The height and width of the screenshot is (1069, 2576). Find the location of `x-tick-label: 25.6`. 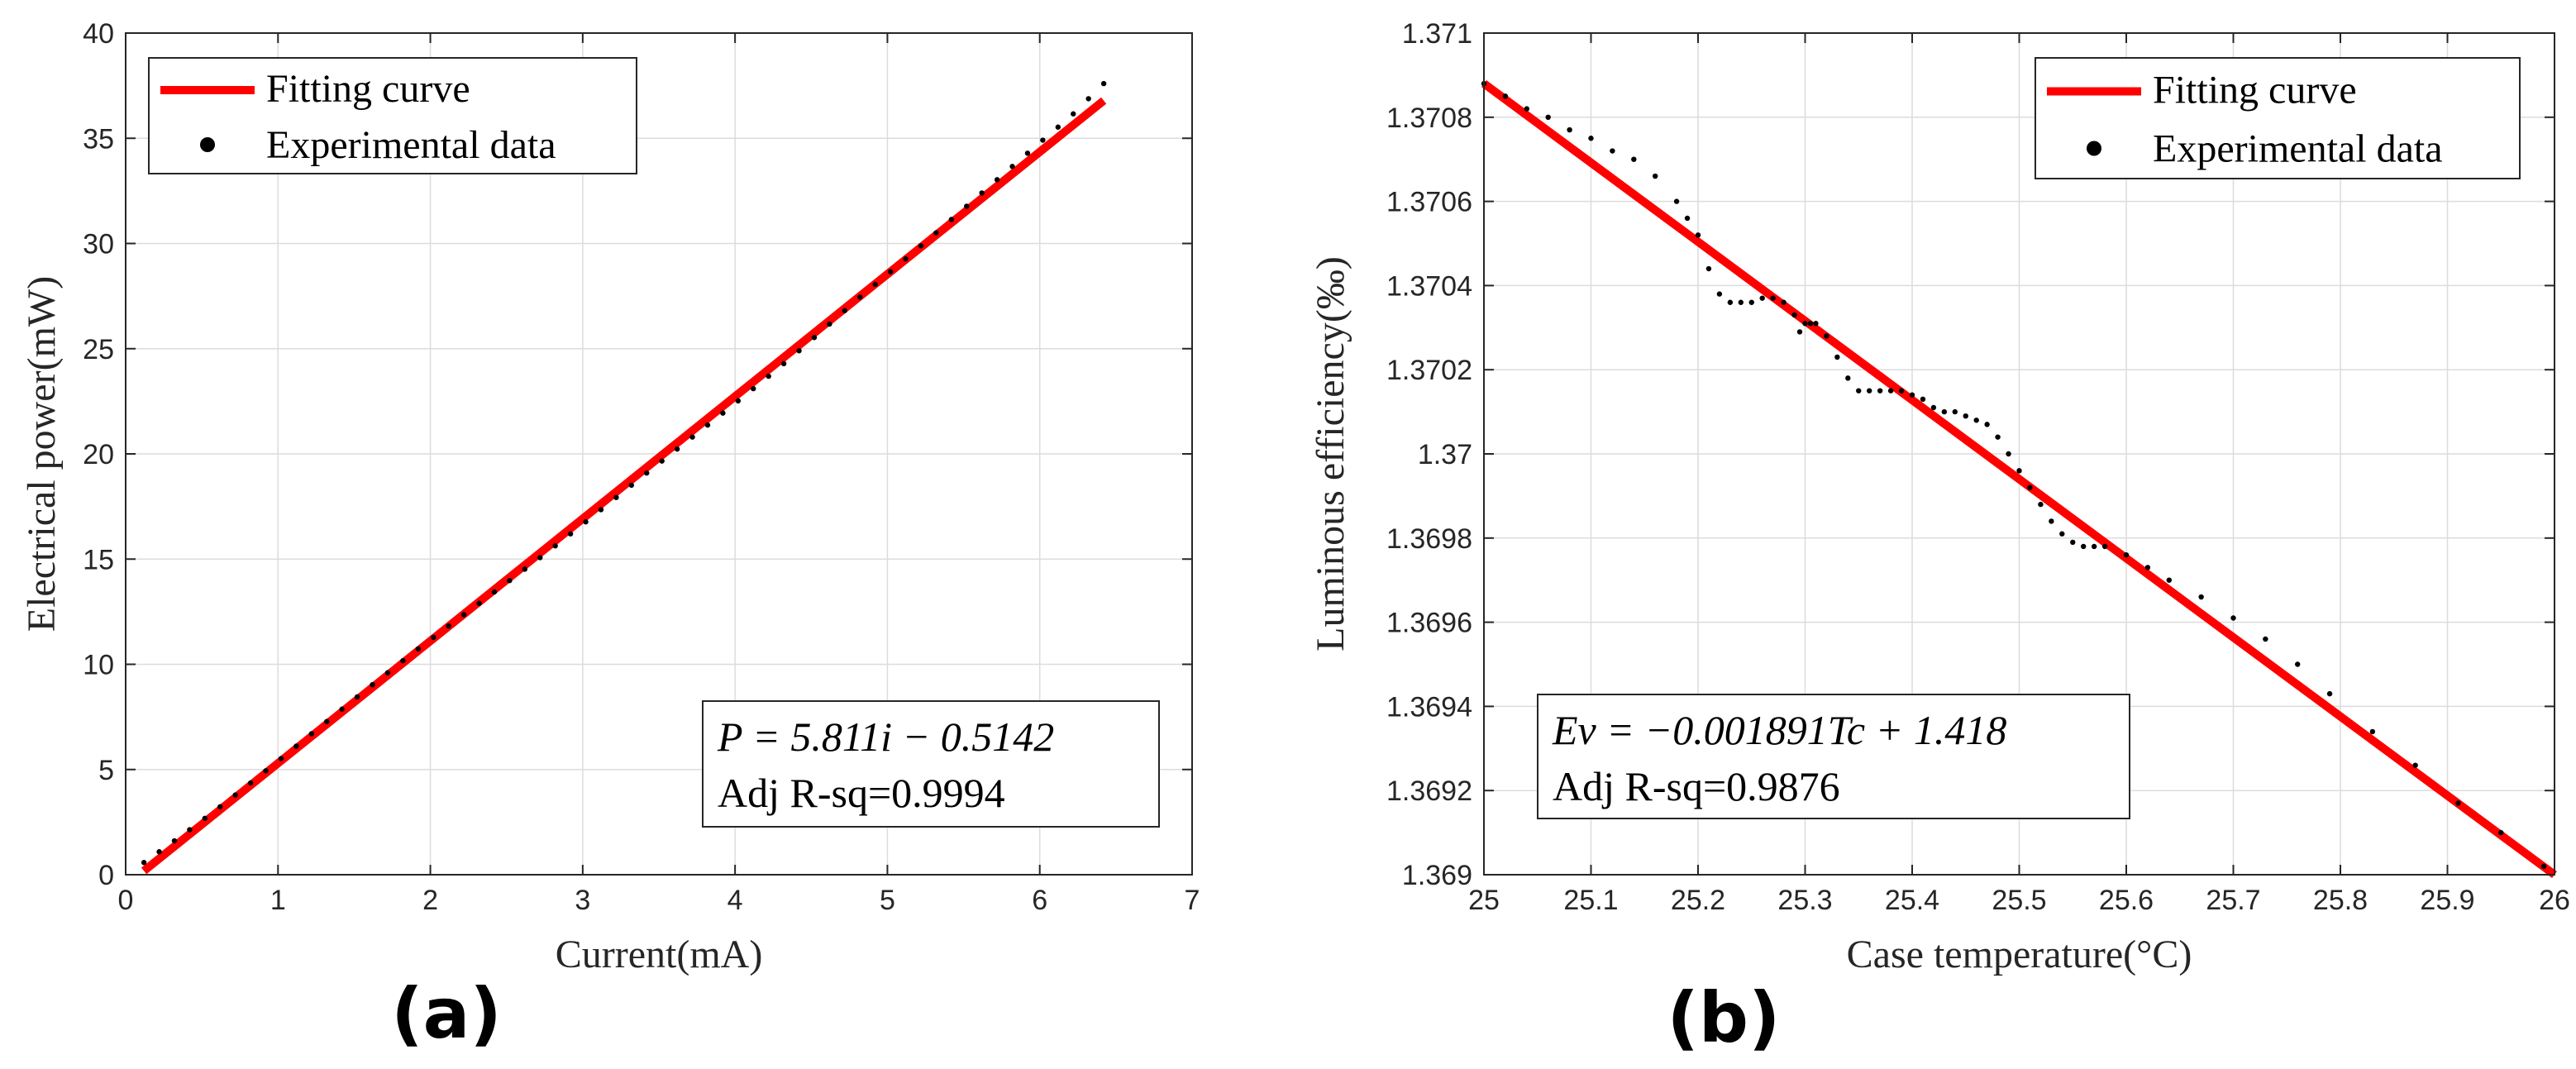

x-tick-label: 25.6 is located at coordinates (2126, 900).